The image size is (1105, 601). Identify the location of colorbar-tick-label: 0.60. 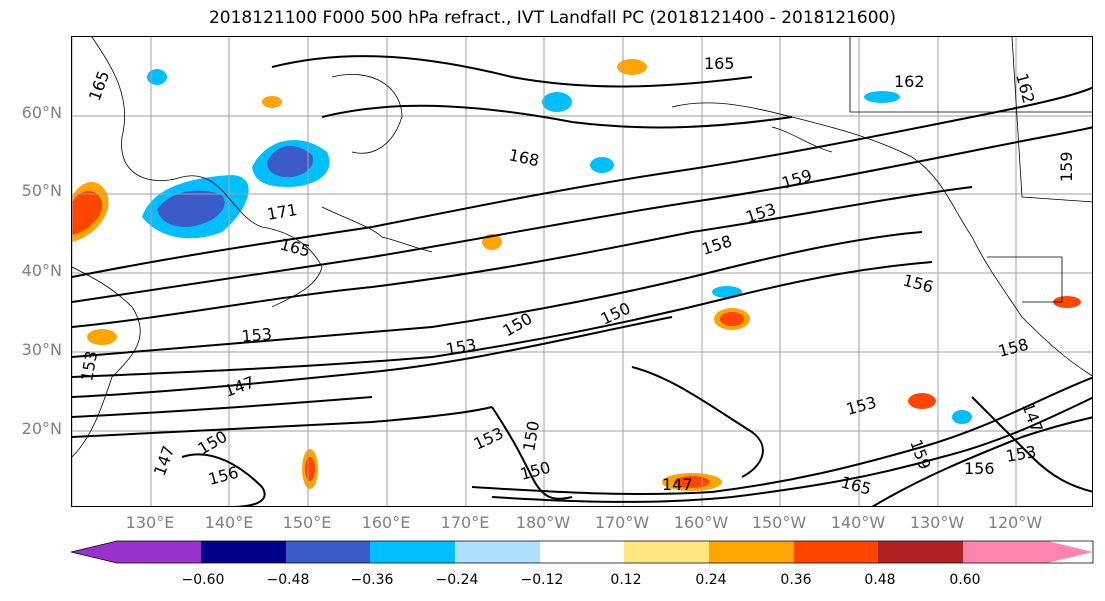
(965, 580).